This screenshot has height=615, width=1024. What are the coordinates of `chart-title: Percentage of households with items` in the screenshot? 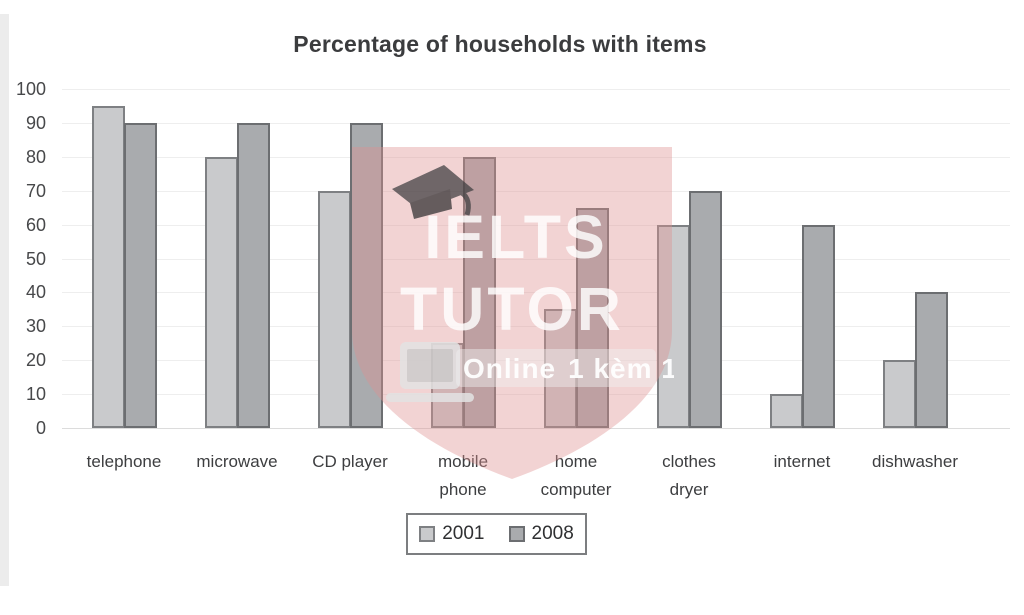 It's located at (500, 44).